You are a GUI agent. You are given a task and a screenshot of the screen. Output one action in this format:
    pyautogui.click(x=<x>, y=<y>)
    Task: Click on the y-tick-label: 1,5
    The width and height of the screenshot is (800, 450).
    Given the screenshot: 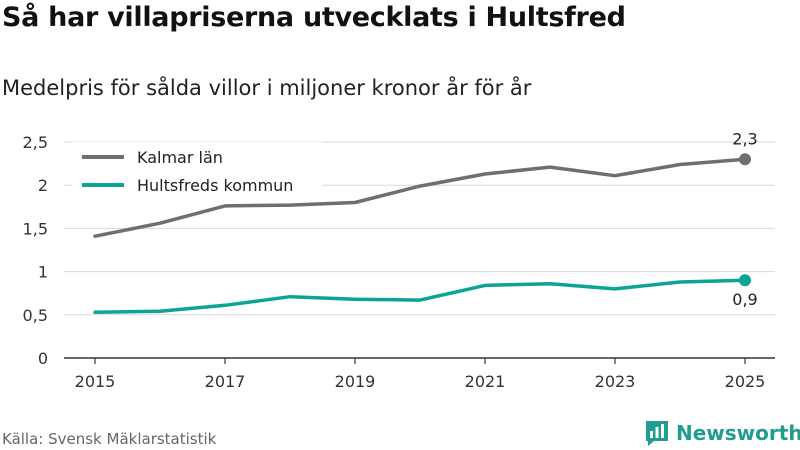 What is the action you would take?
    pyautogui.click(x=35, y=228)
    